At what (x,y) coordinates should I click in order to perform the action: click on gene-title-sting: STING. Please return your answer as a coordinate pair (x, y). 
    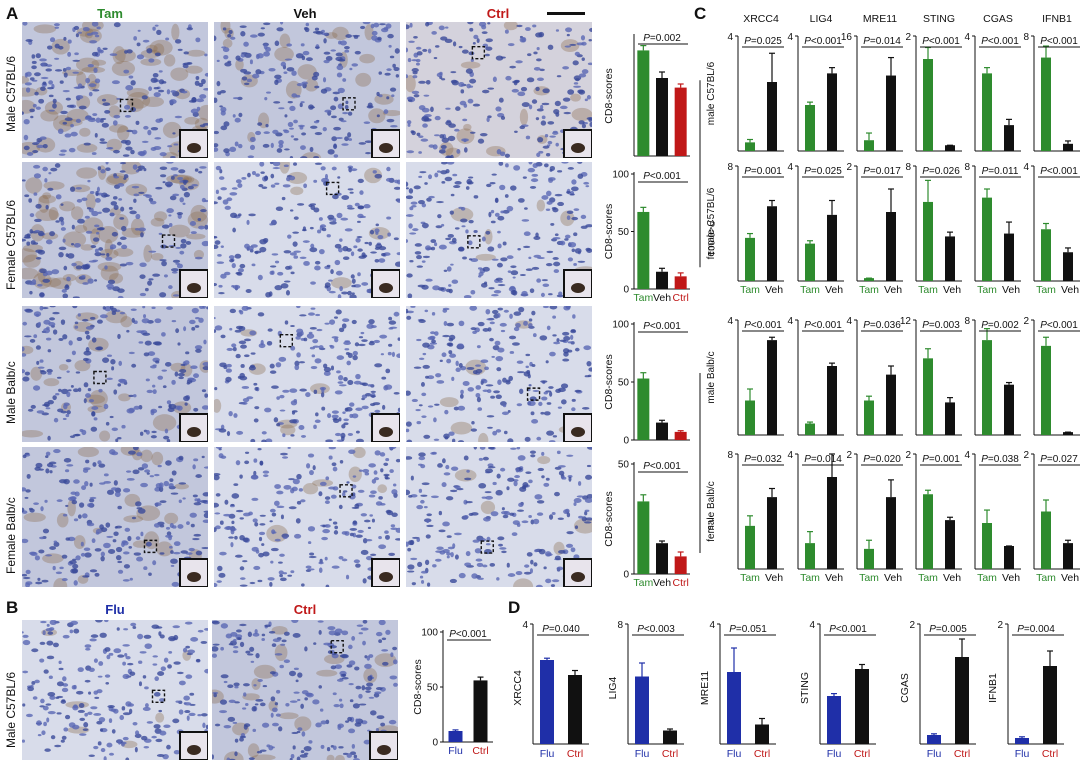
    Looking at the image, I should click on (939, 19).